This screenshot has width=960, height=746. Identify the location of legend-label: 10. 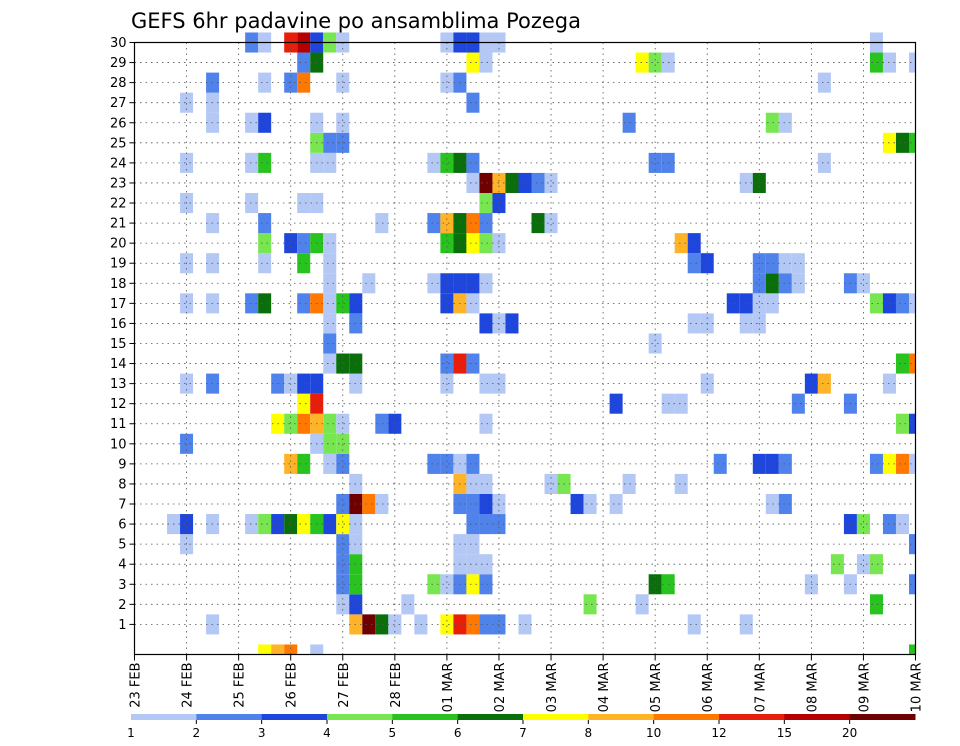
(653, 733).